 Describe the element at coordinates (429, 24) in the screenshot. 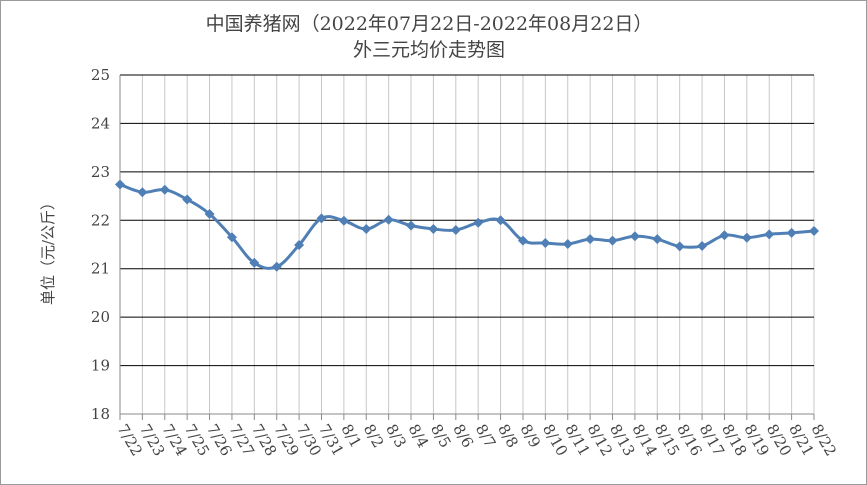

I see `chart-title: 中国养猪网（2022年07月22日-2022年08月22日）` at that location.